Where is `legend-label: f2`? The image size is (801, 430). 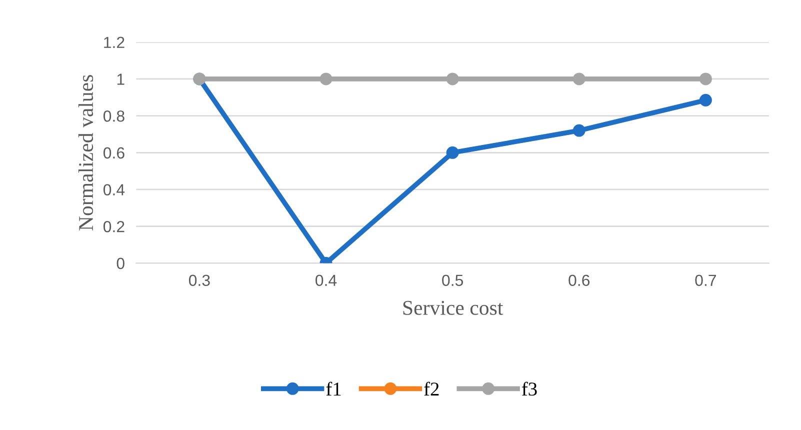
legend-label: f2 is located at coordinates (431, 389).